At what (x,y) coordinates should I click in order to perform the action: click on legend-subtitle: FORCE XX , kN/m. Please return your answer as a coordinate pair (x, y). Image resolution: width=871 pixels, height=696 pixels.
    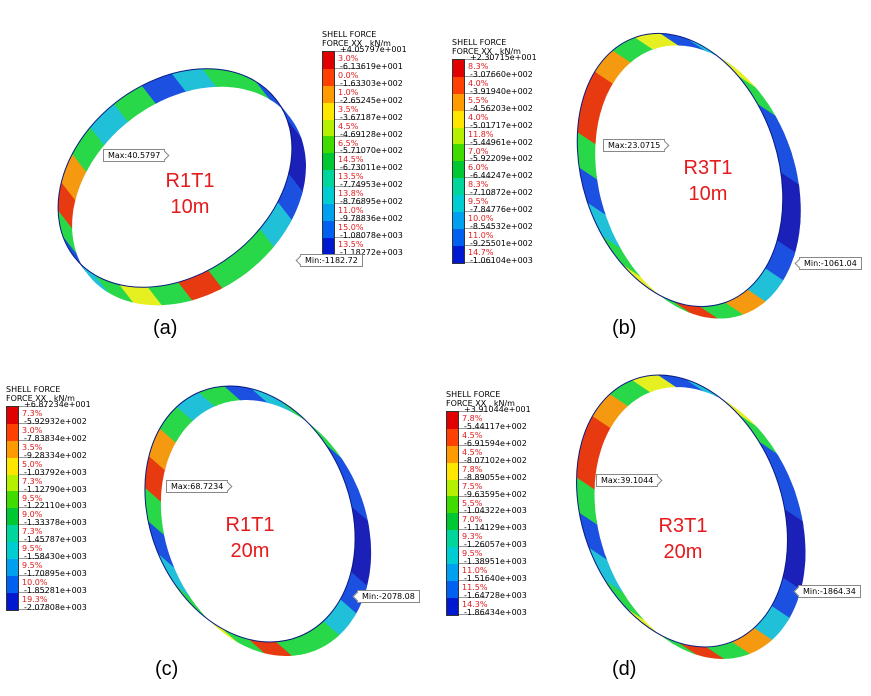
    Looking at the image, I should click on (486, 51).